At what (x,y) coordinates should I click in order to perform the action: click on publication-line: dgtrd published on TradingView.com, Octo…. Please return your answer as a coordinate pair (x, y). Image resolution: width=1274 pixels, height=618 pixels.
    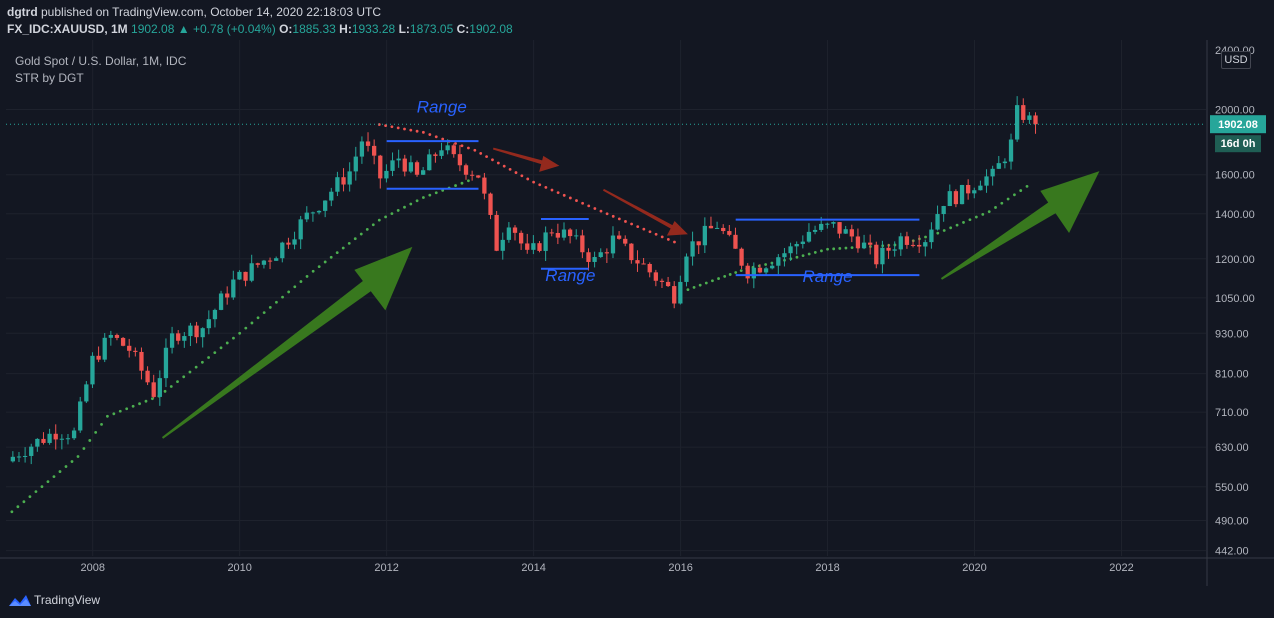
    Looking at the image, I should click on (194, 12).